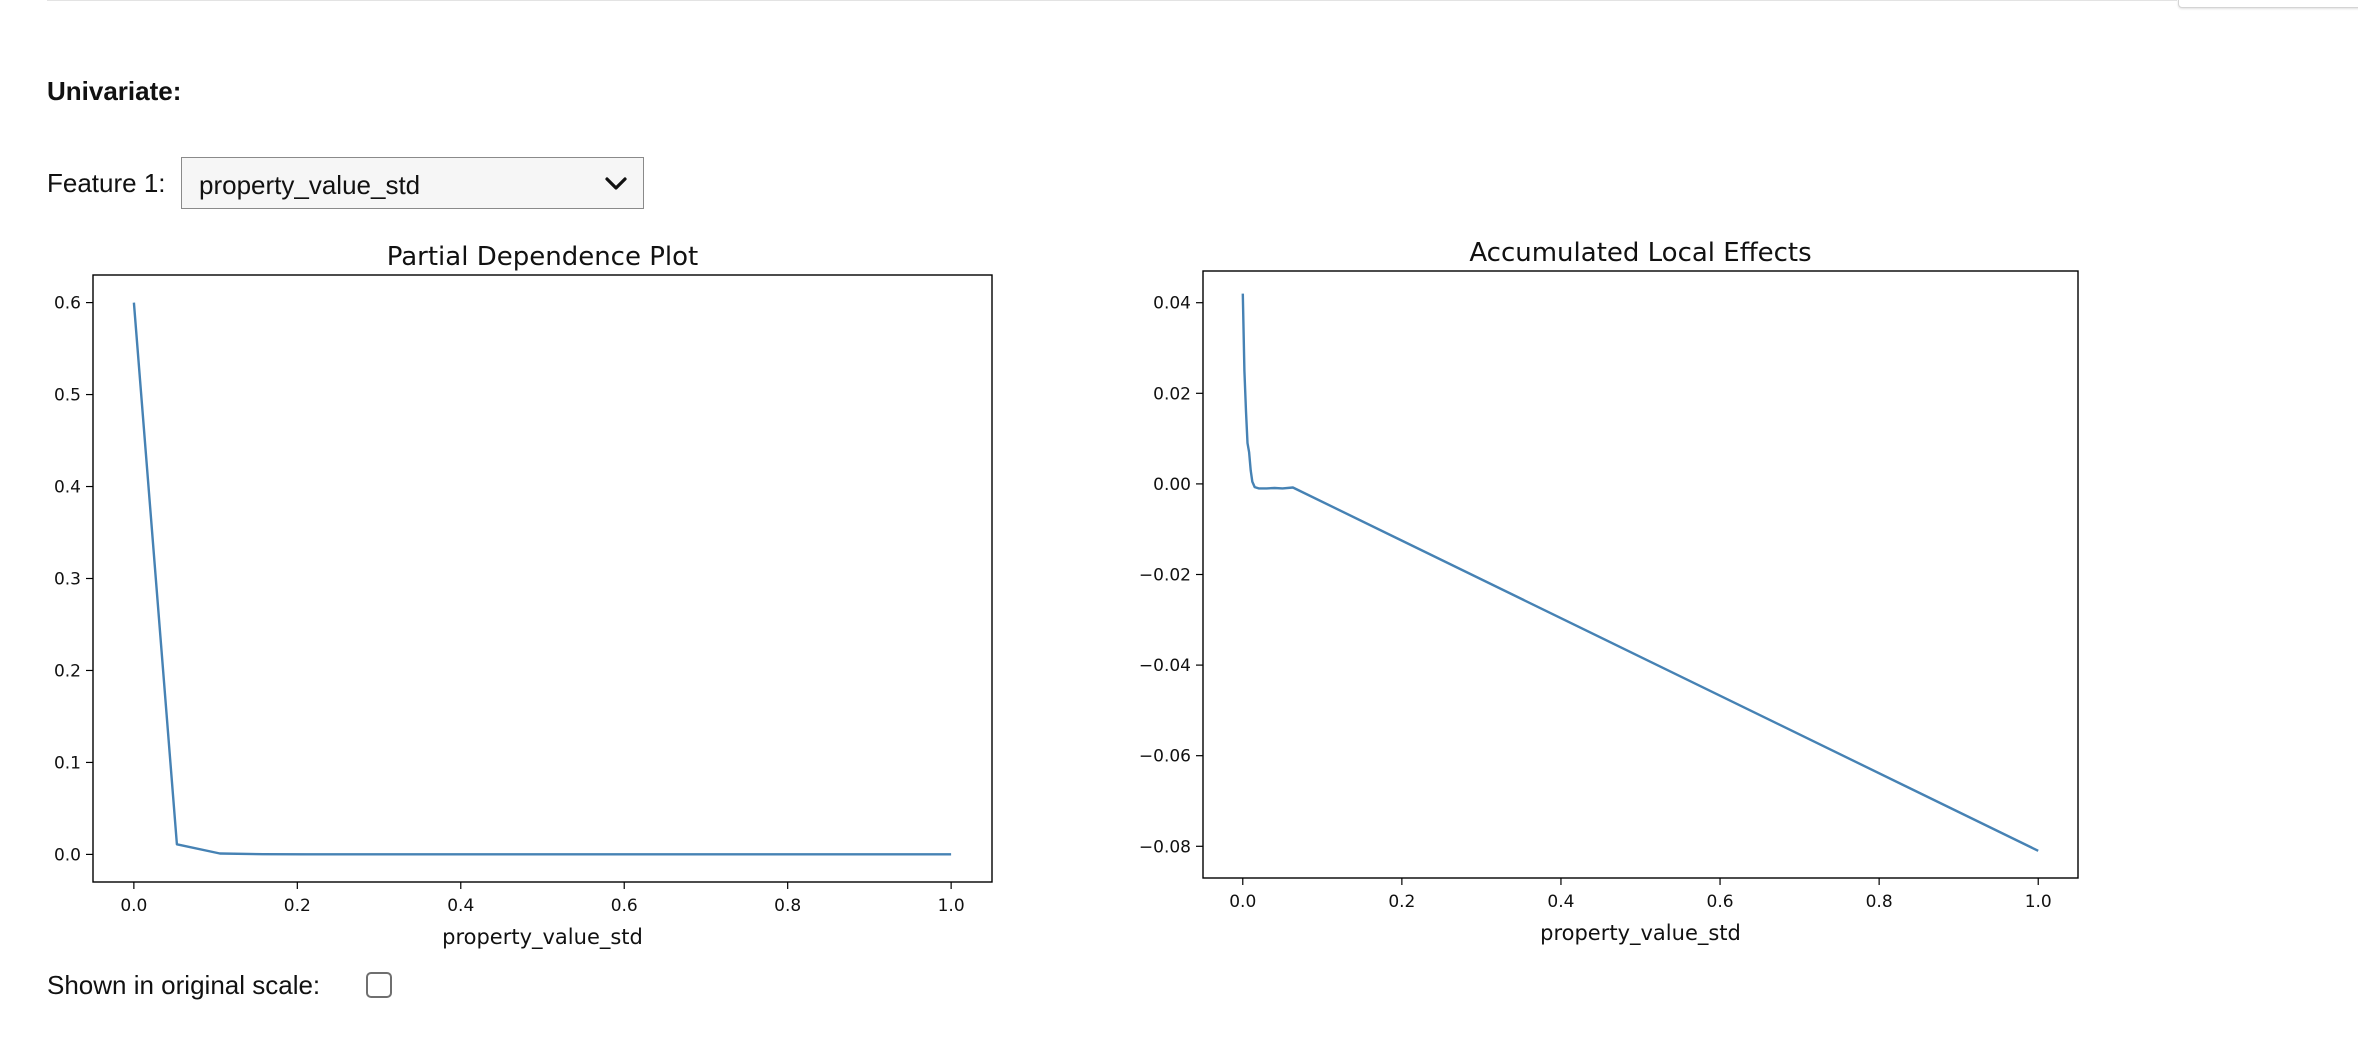 This screenshot has width=2358, height=1038. Describe the element at coordinates (1242, 902) in the screenshot. I see `ale-x-tick-label: 0.0` at that location.